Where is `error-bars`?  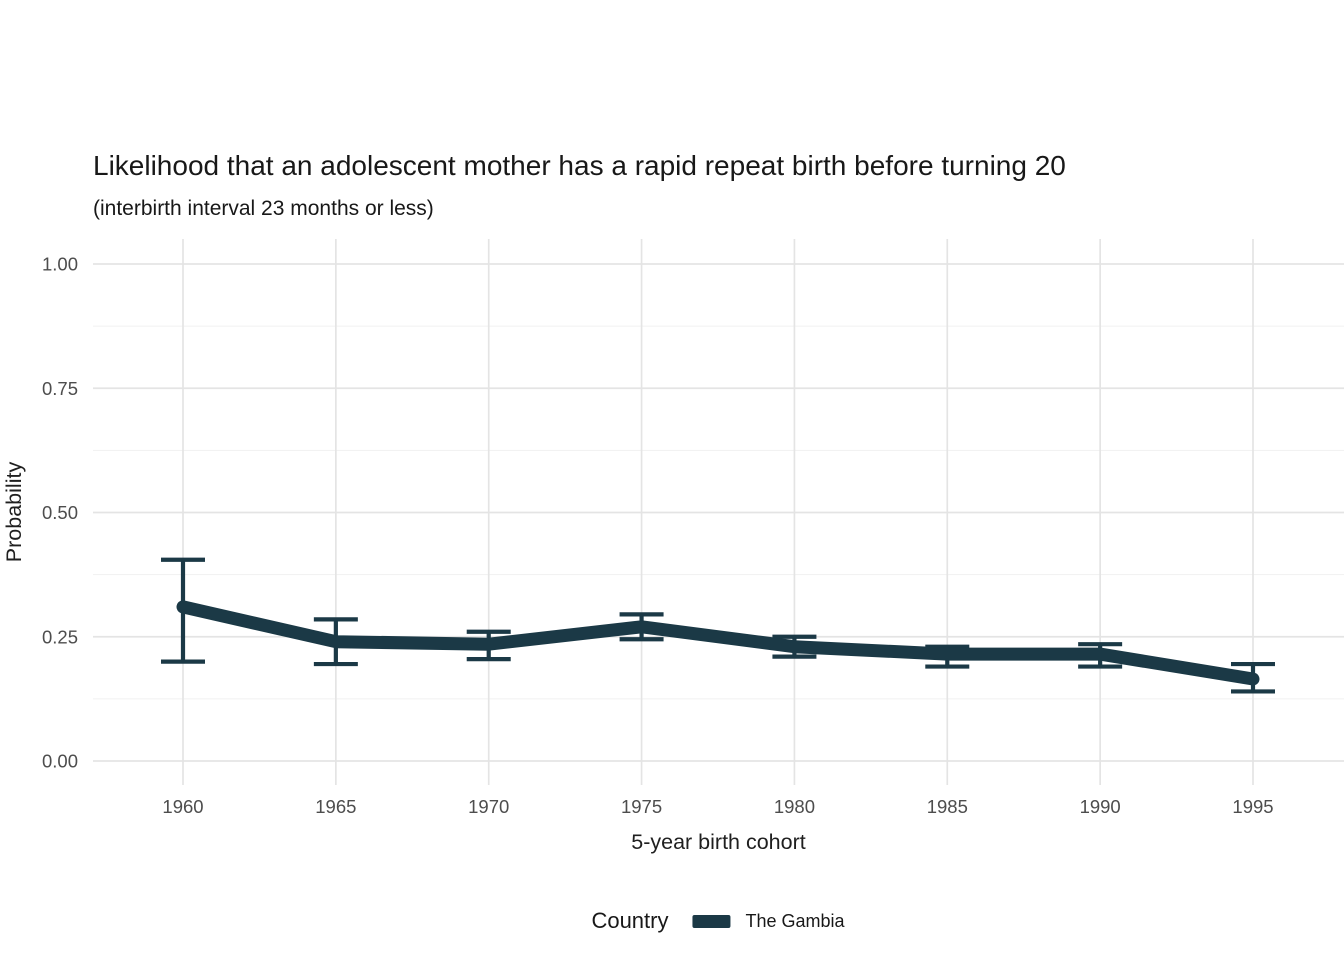
error-bars is located at coordinates (718, 625).